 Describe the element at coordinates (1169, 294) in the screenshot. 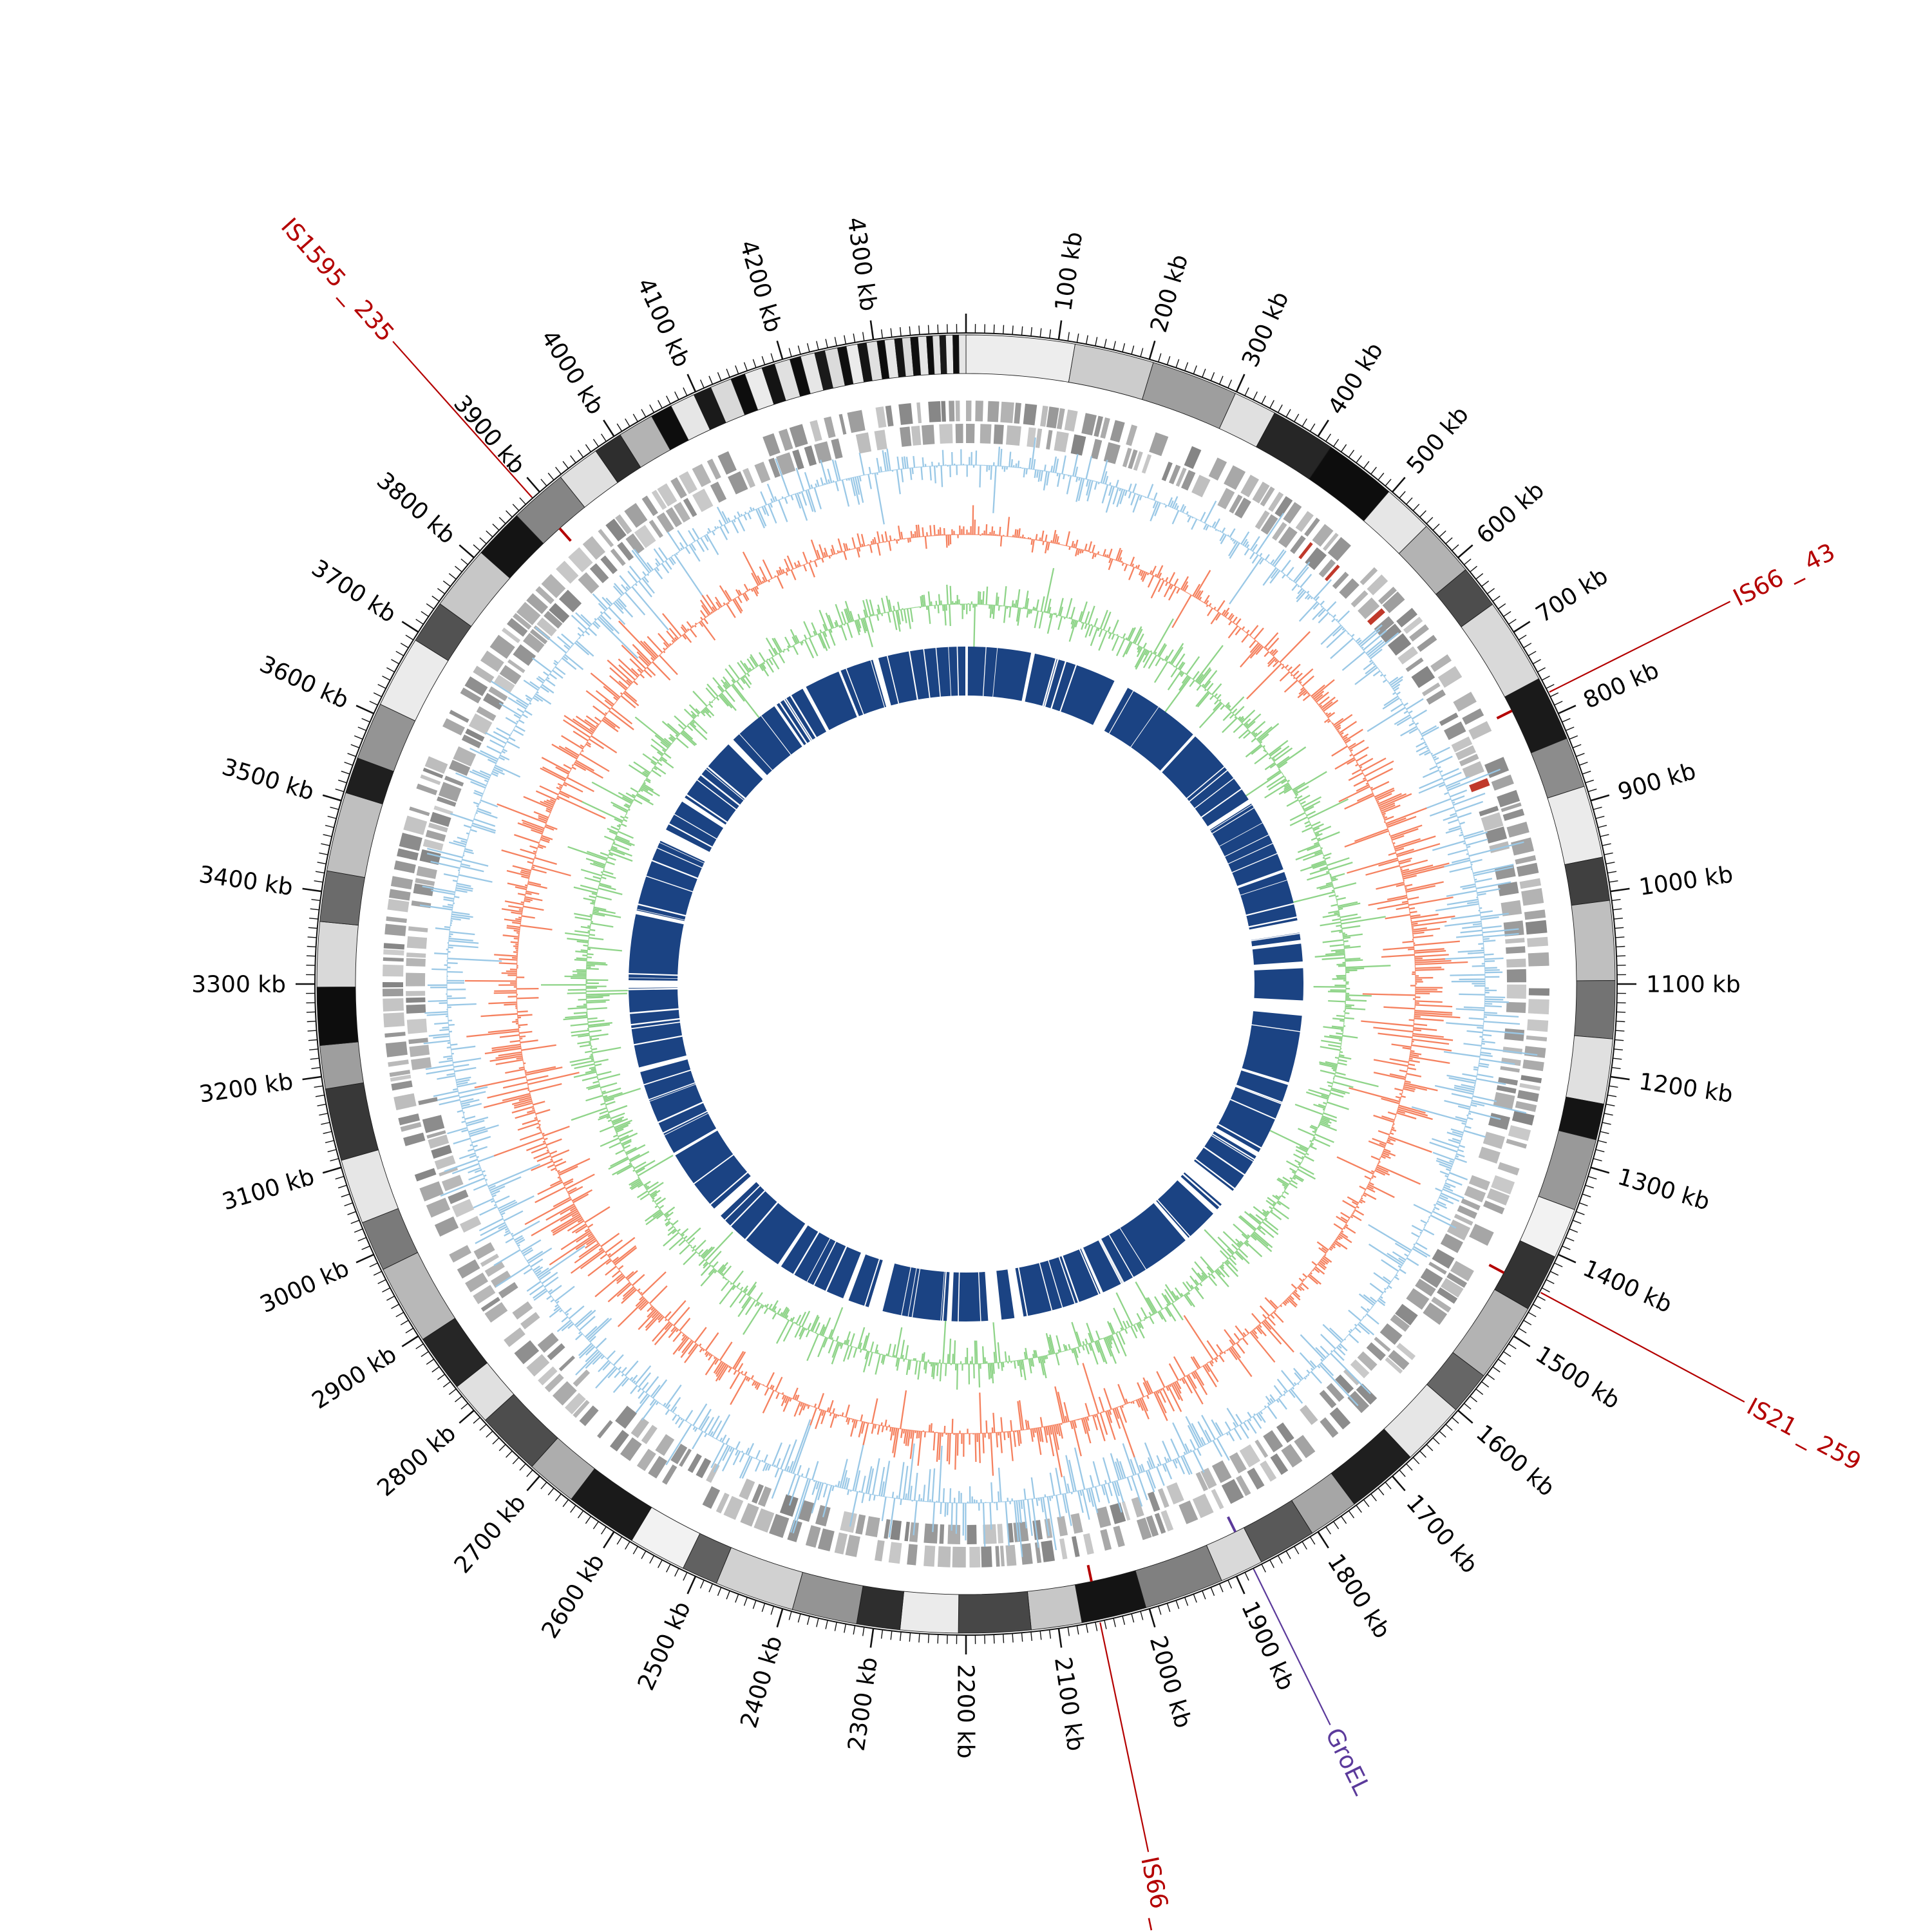

I see `axis-tick-label: 200 kb` at that location.